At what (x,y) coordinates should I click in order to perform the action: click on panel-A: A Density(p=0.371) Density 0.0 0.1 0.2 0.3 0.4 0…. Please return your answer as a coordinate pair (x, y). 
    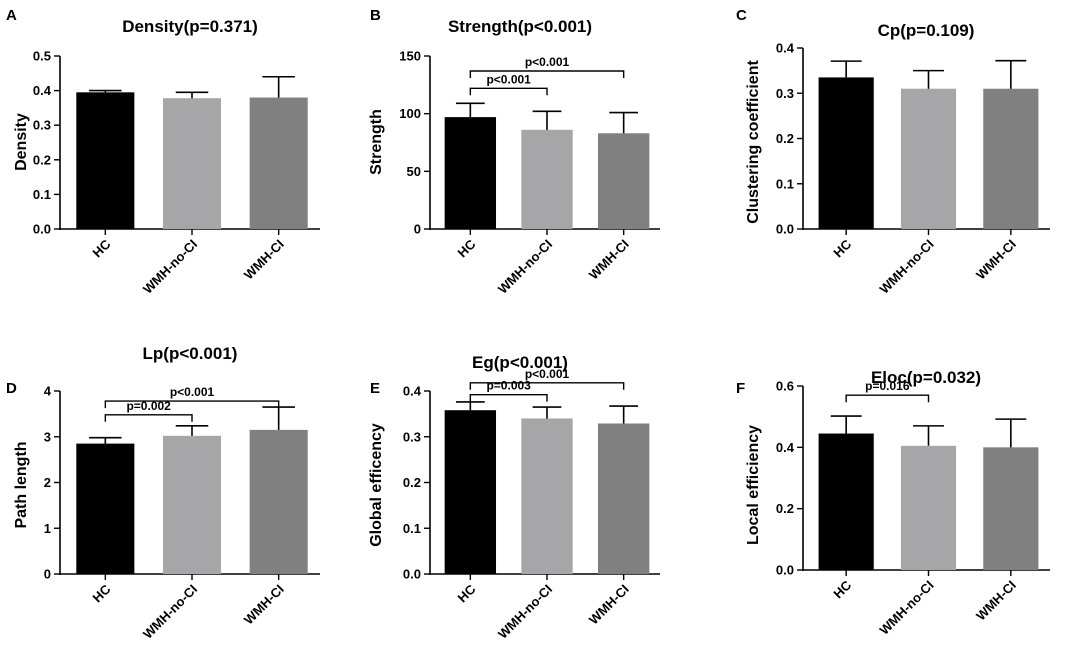
    Looking at the image, I should click on (163, 152).